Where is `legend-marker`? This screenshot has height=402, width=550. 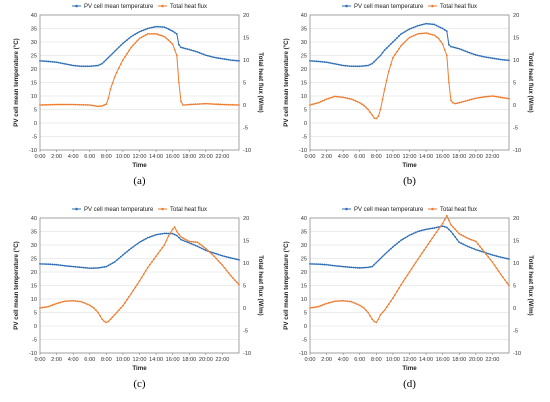
legend-marker is located at coordinates (432, 6).